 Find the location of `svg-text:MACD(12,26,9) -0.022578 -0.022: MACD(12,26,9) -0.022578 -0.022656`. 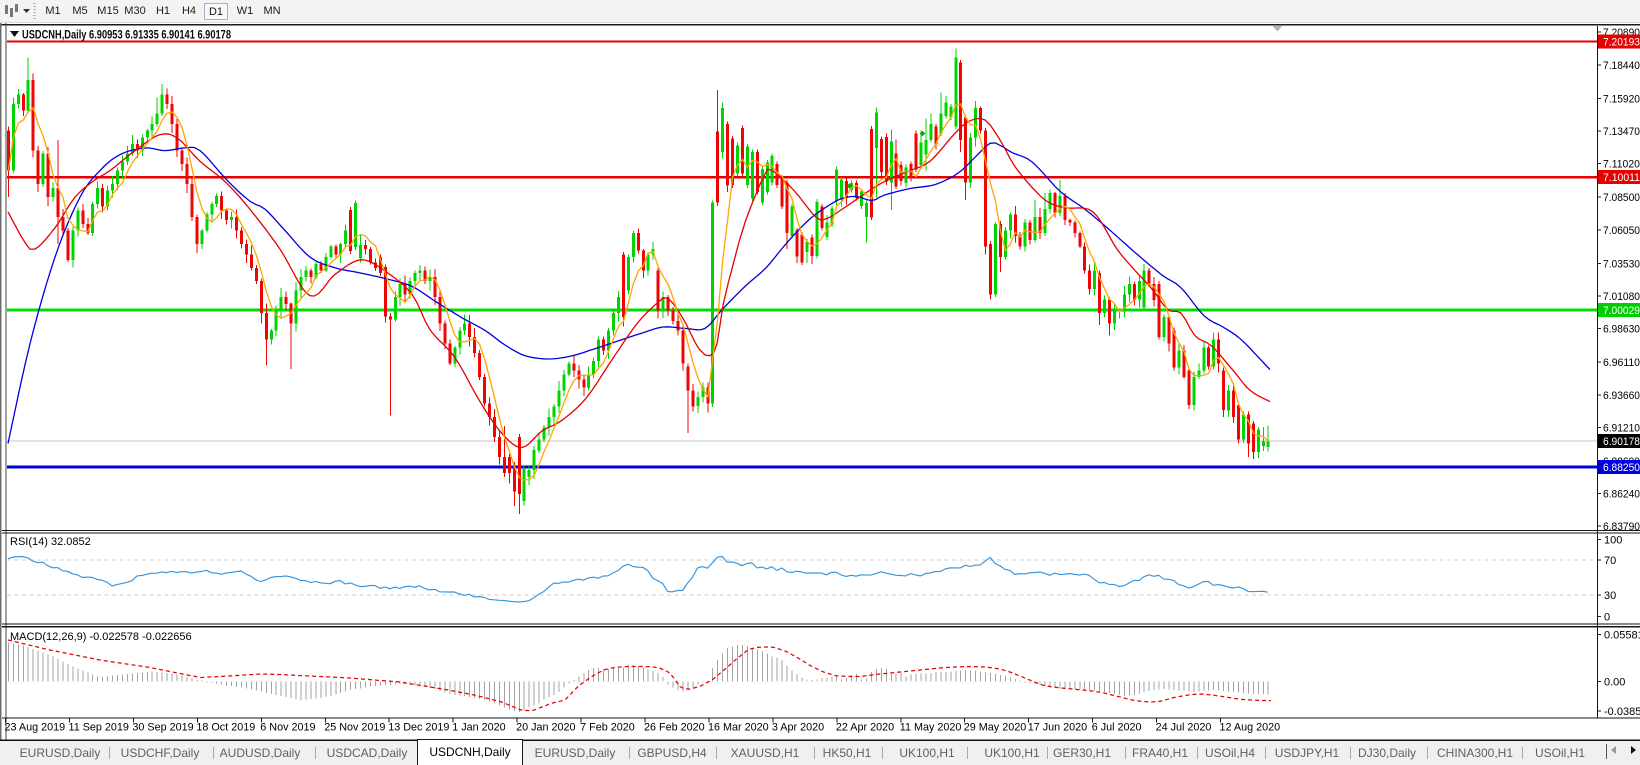

svg-text:MACD(12,26,9) -0.022578 -0.022: MACD(12,26,9) -0.022578 -0.022656 is located at coordinates (101, 637).